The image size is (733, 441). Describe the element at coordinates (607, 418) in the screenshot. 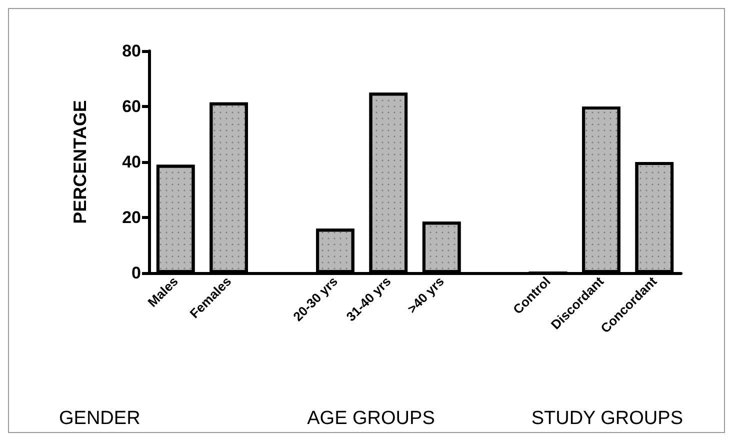

I see `text: STUDY GROUPS` at that location.